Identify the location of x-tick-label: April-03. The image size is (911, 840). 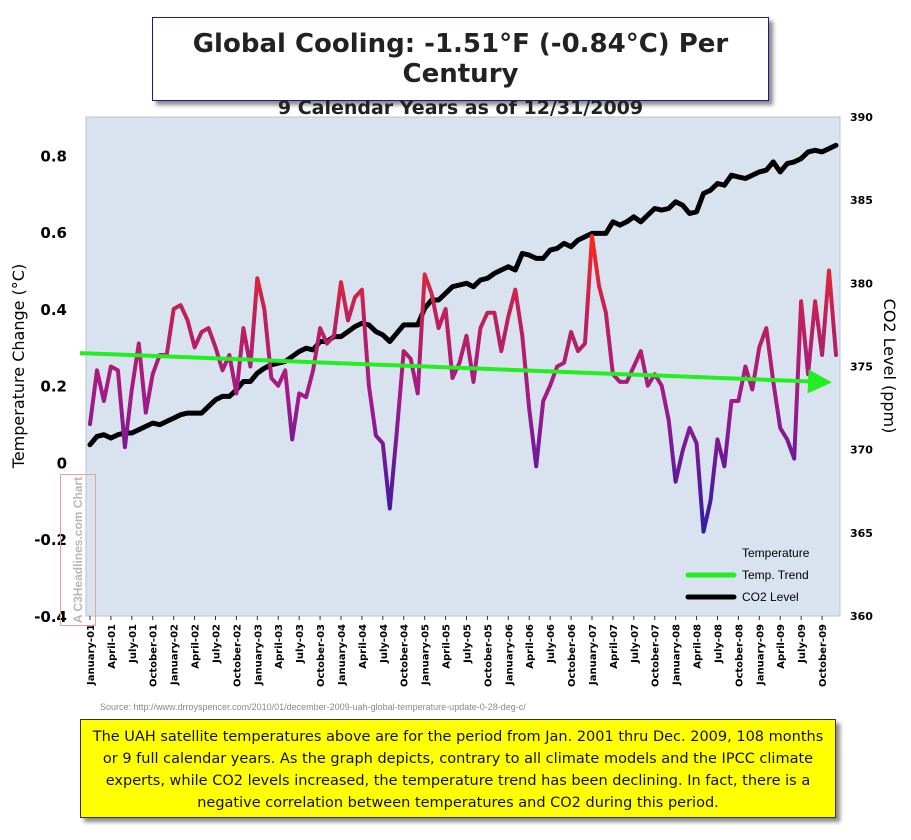
(279, 646).